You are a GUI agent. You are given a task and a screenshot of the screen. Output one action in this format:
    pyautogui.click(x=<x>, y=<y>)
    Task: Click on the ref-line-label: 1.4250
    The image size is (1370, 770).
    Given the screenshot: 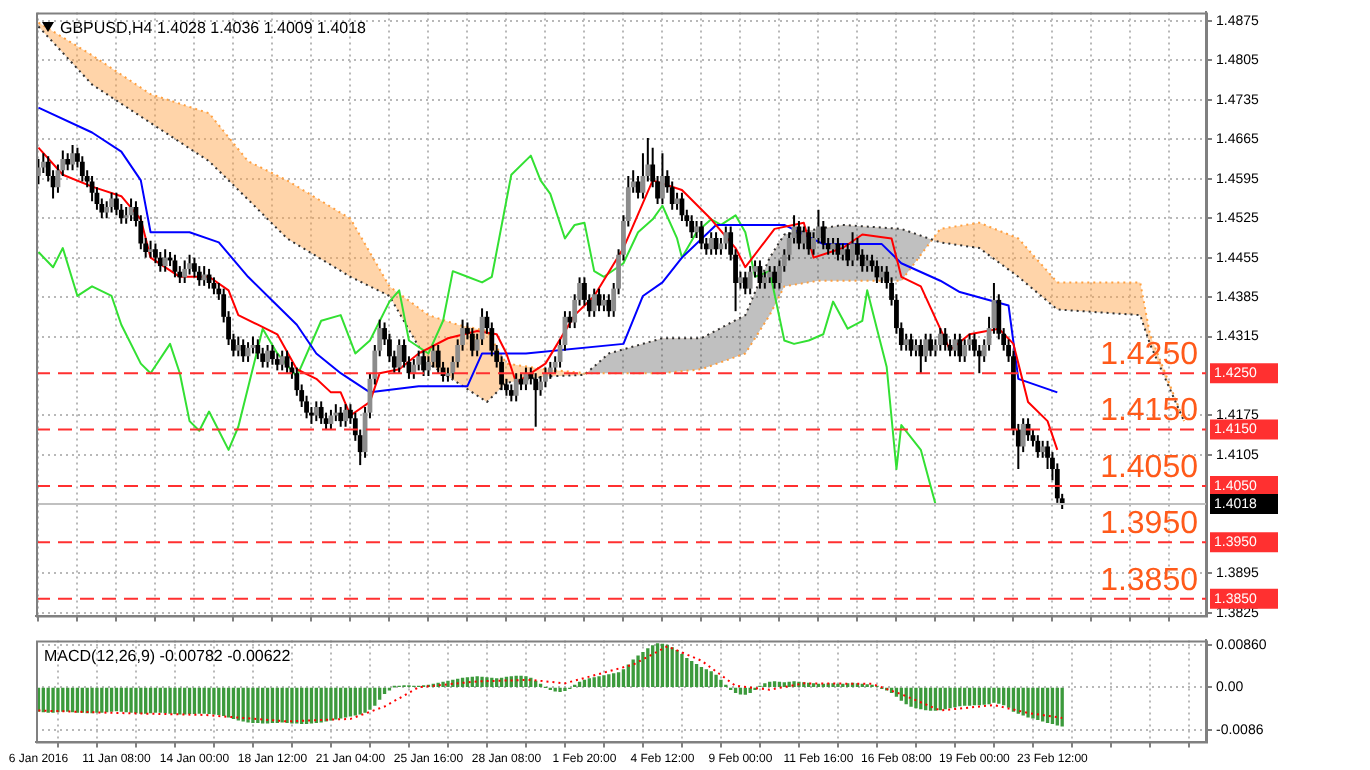 What is the action you would take?
    pyautogui.click(x=1149, y=355)
    